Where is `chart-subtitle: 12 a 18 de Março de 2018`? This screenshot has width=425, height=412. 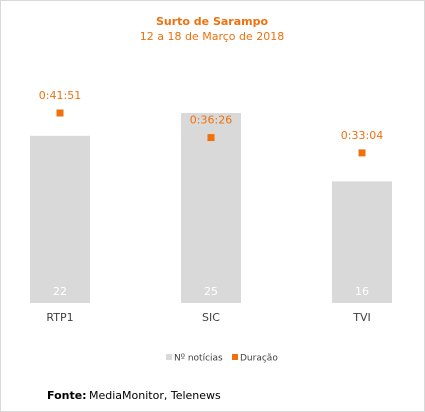
chart-subtitle: 12 a 18 de Março de 2018 is located at coordinates (212, 36).